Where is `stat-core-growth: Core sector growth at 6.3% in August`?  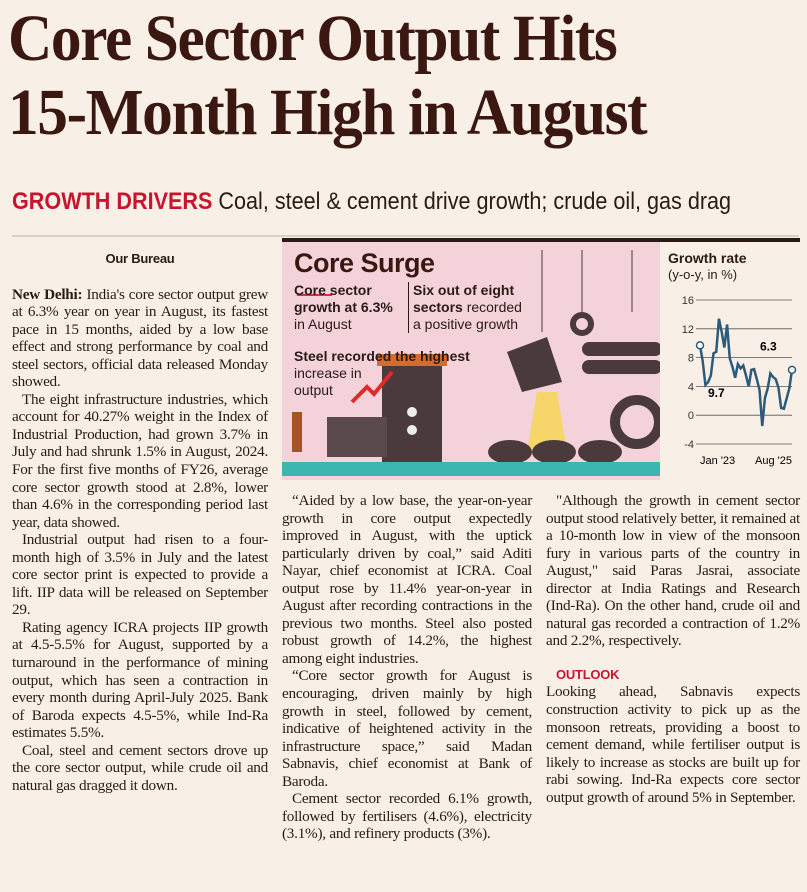
stat-core-growth: Core sector growth at 6.3% in August is located at coordinates (343, 307).